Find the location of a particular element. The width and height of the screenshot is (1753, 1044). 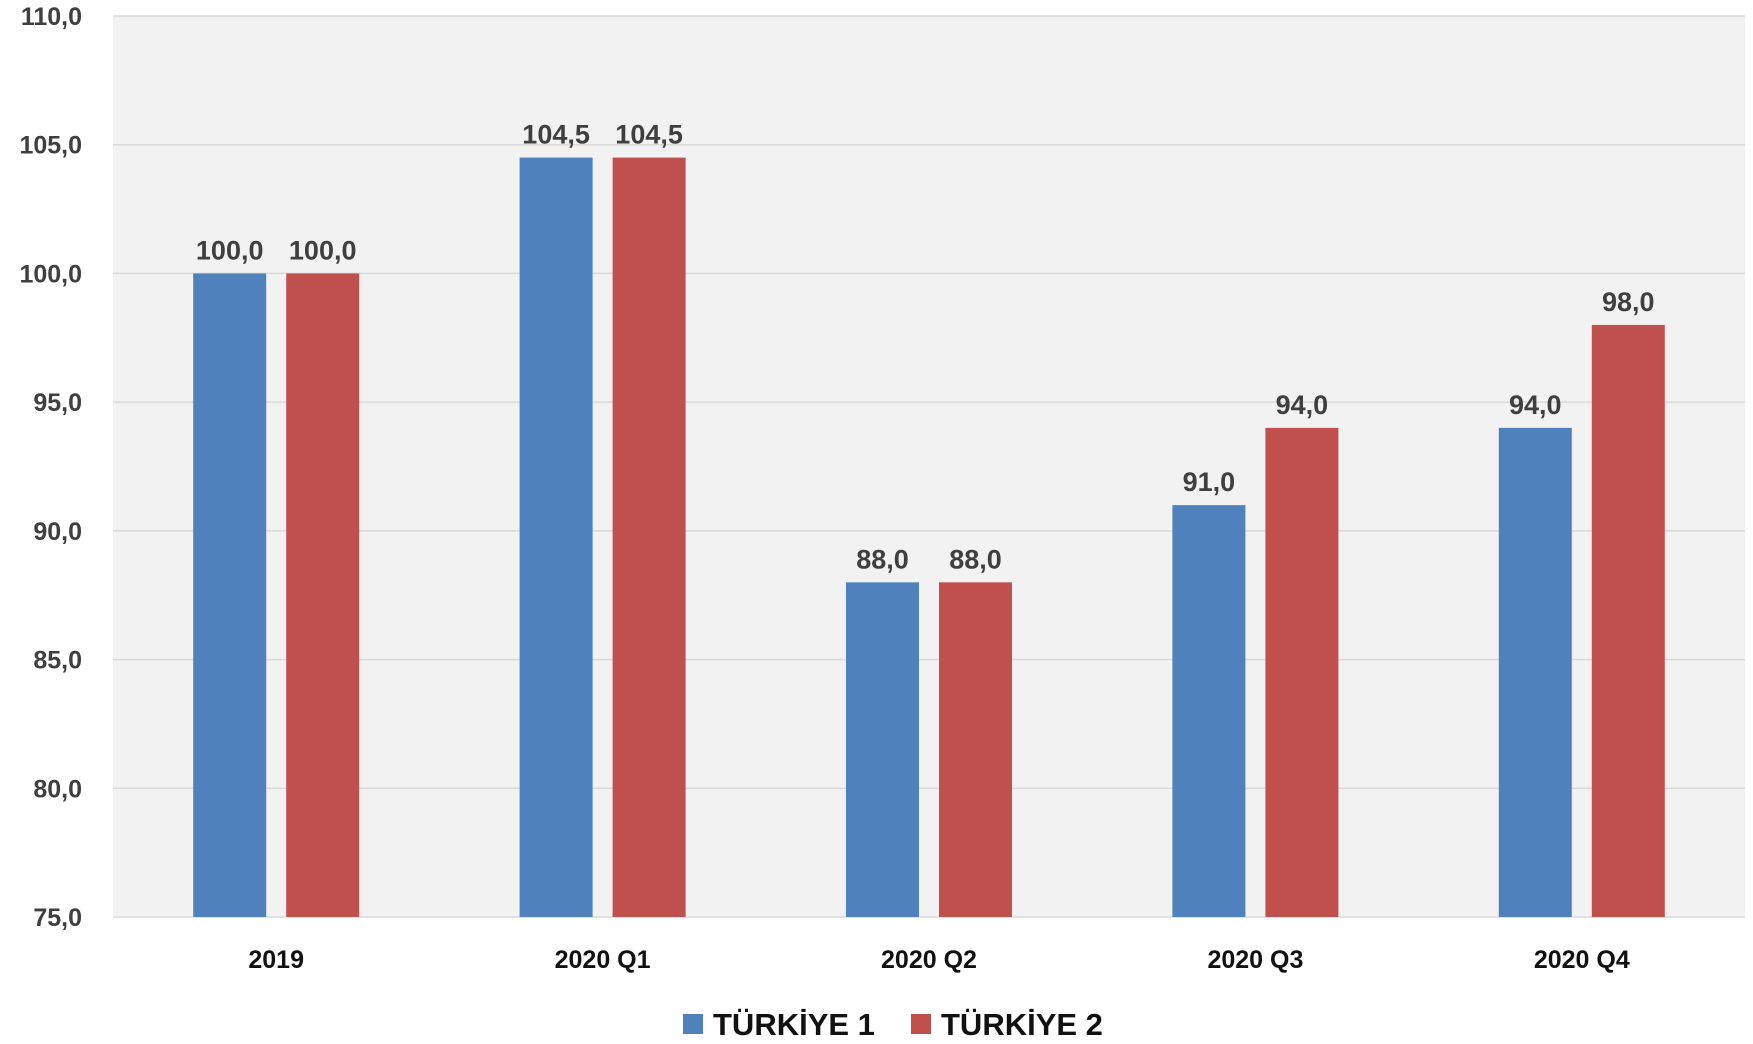

y-tick-label: 80,0 is located at coordinates (57, 789).